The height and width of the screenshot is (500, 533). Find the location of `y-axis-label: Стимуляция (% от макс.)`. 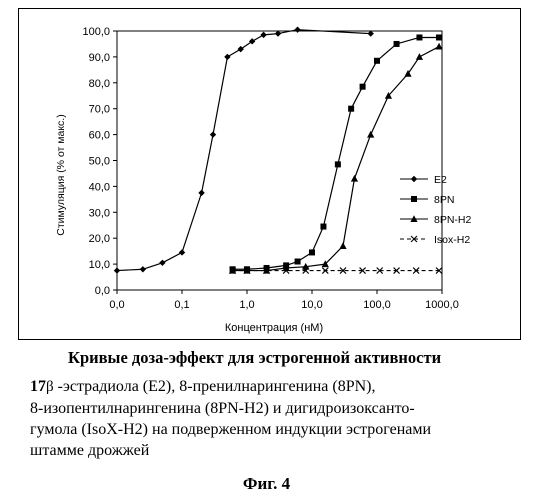

y-axis-label: Стимуляция (% от макс.) is located at coordinates (61, 174).